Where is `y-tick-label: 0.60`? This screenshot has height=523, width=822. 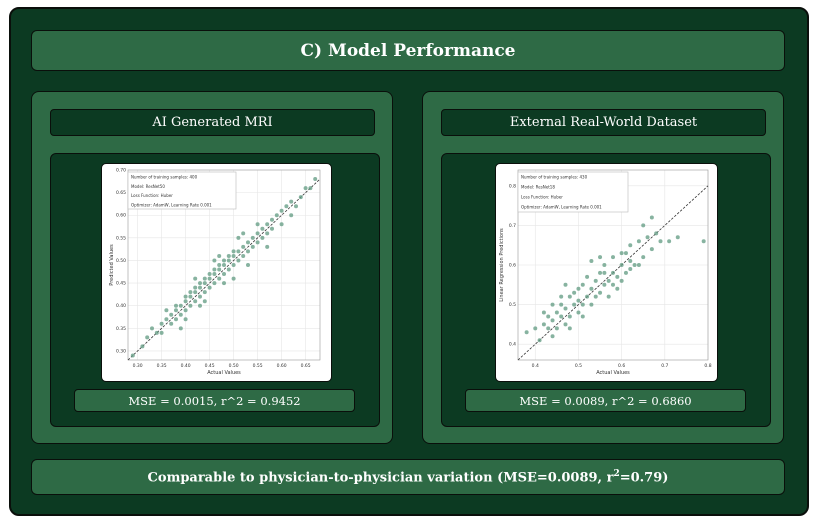
y-tick-label: 0.60 is located at coordinates (121, 216).